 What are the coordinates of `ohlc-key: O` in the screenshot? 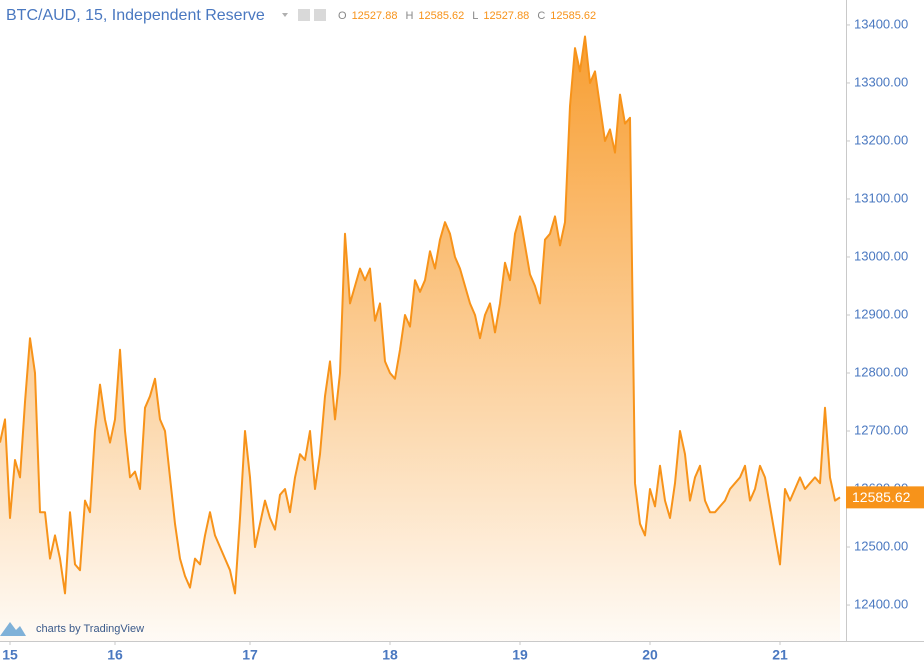 It's located at (342, 16).